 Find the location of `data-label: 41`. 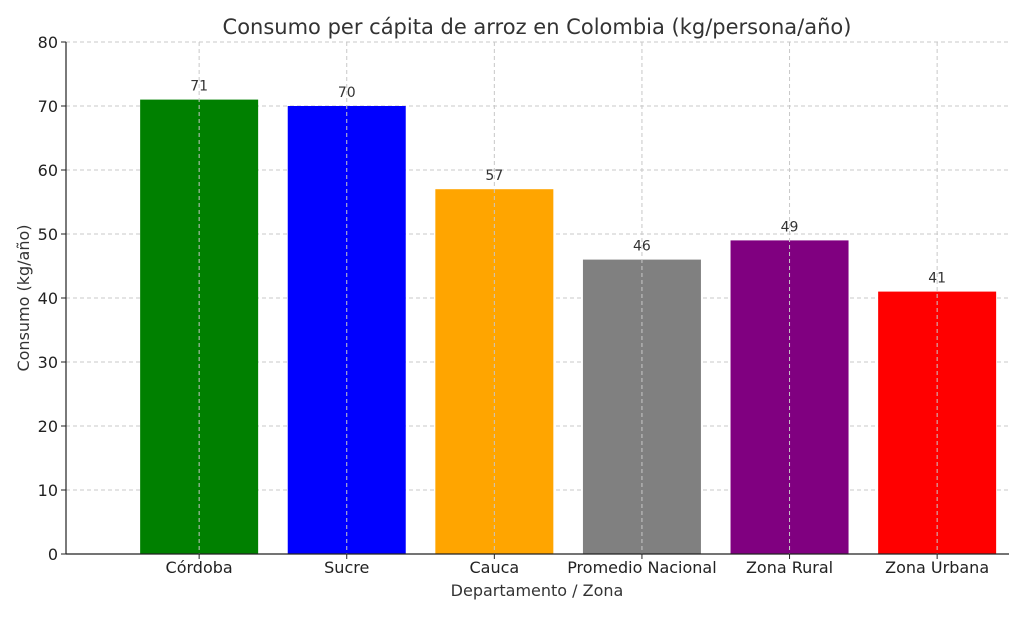

data-label: 41 is located at coordinates (937, 279).